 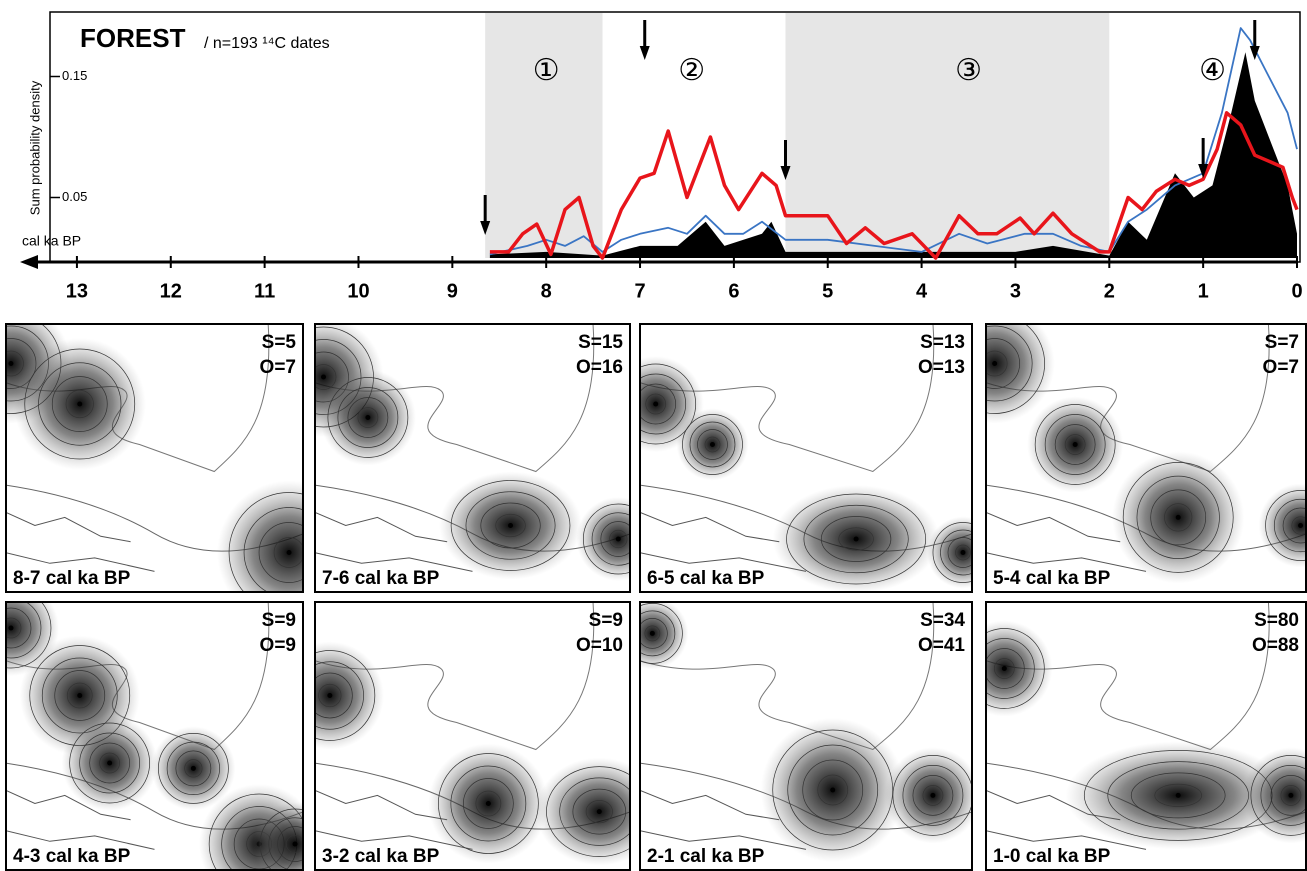 What do you see at coordinates (599, 367) in the screenshot?
I see `panel-o: O=16` at bounding box center [599, 367].